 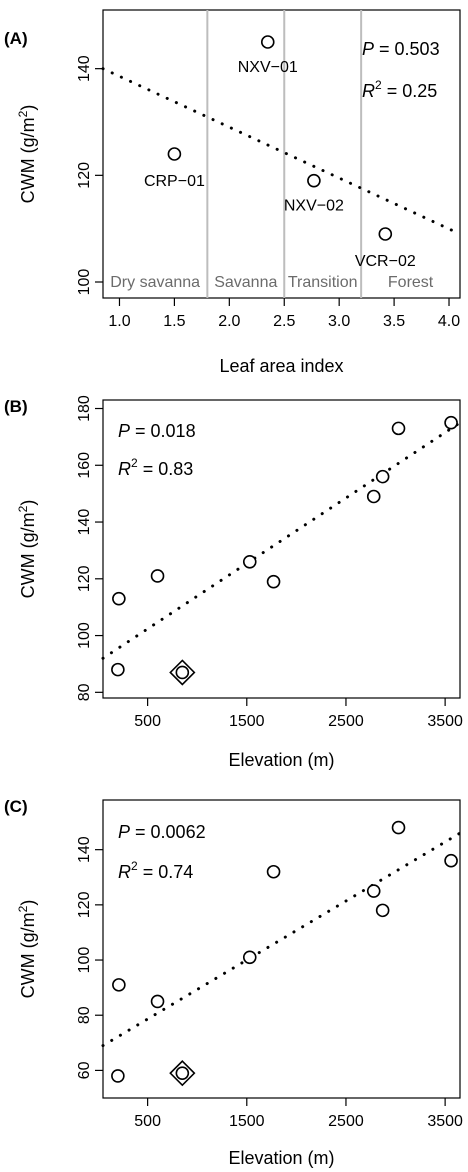 I want to click on y-tick-label: 60, so click(x=84, y=1070).